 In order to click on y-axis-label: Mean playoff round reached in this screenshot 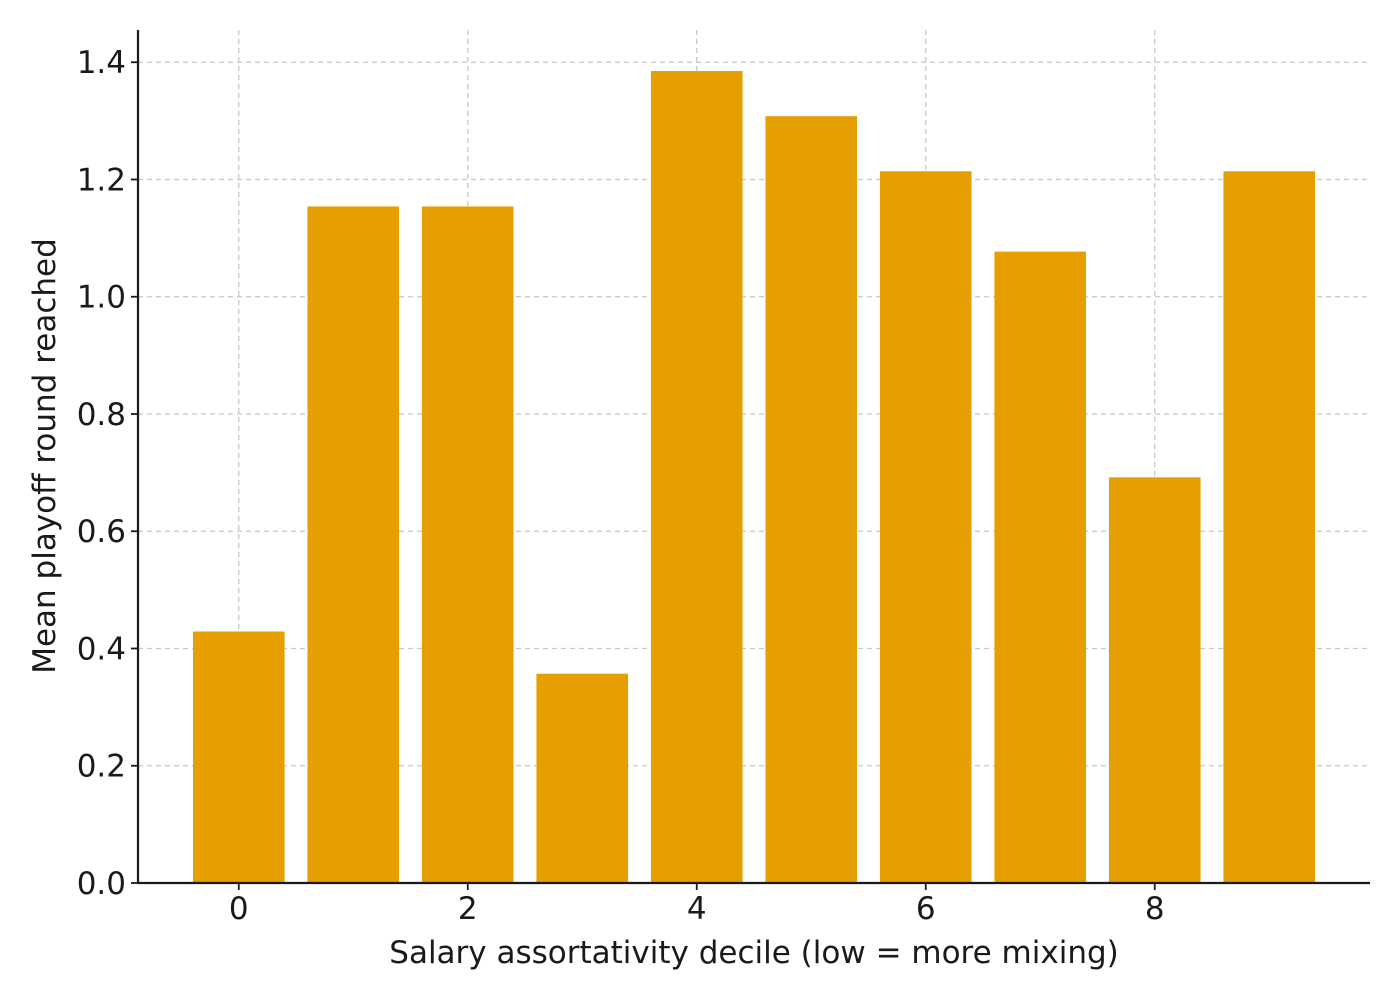, I will do `click(45, 456)`.